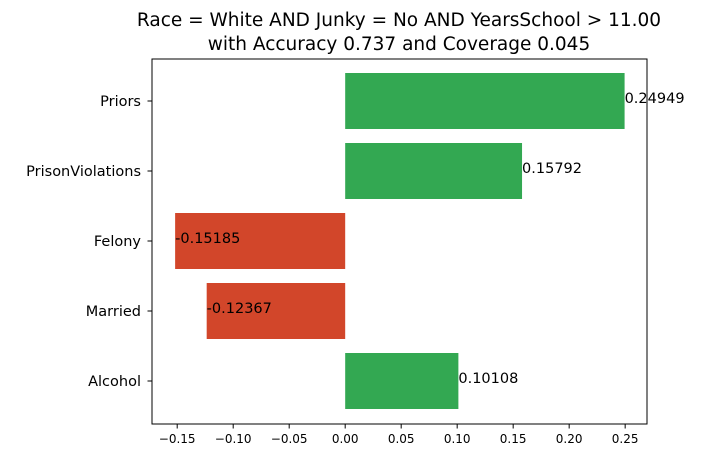  I want to click on y-tick-label: PrisonViolations, so click(83, 172).